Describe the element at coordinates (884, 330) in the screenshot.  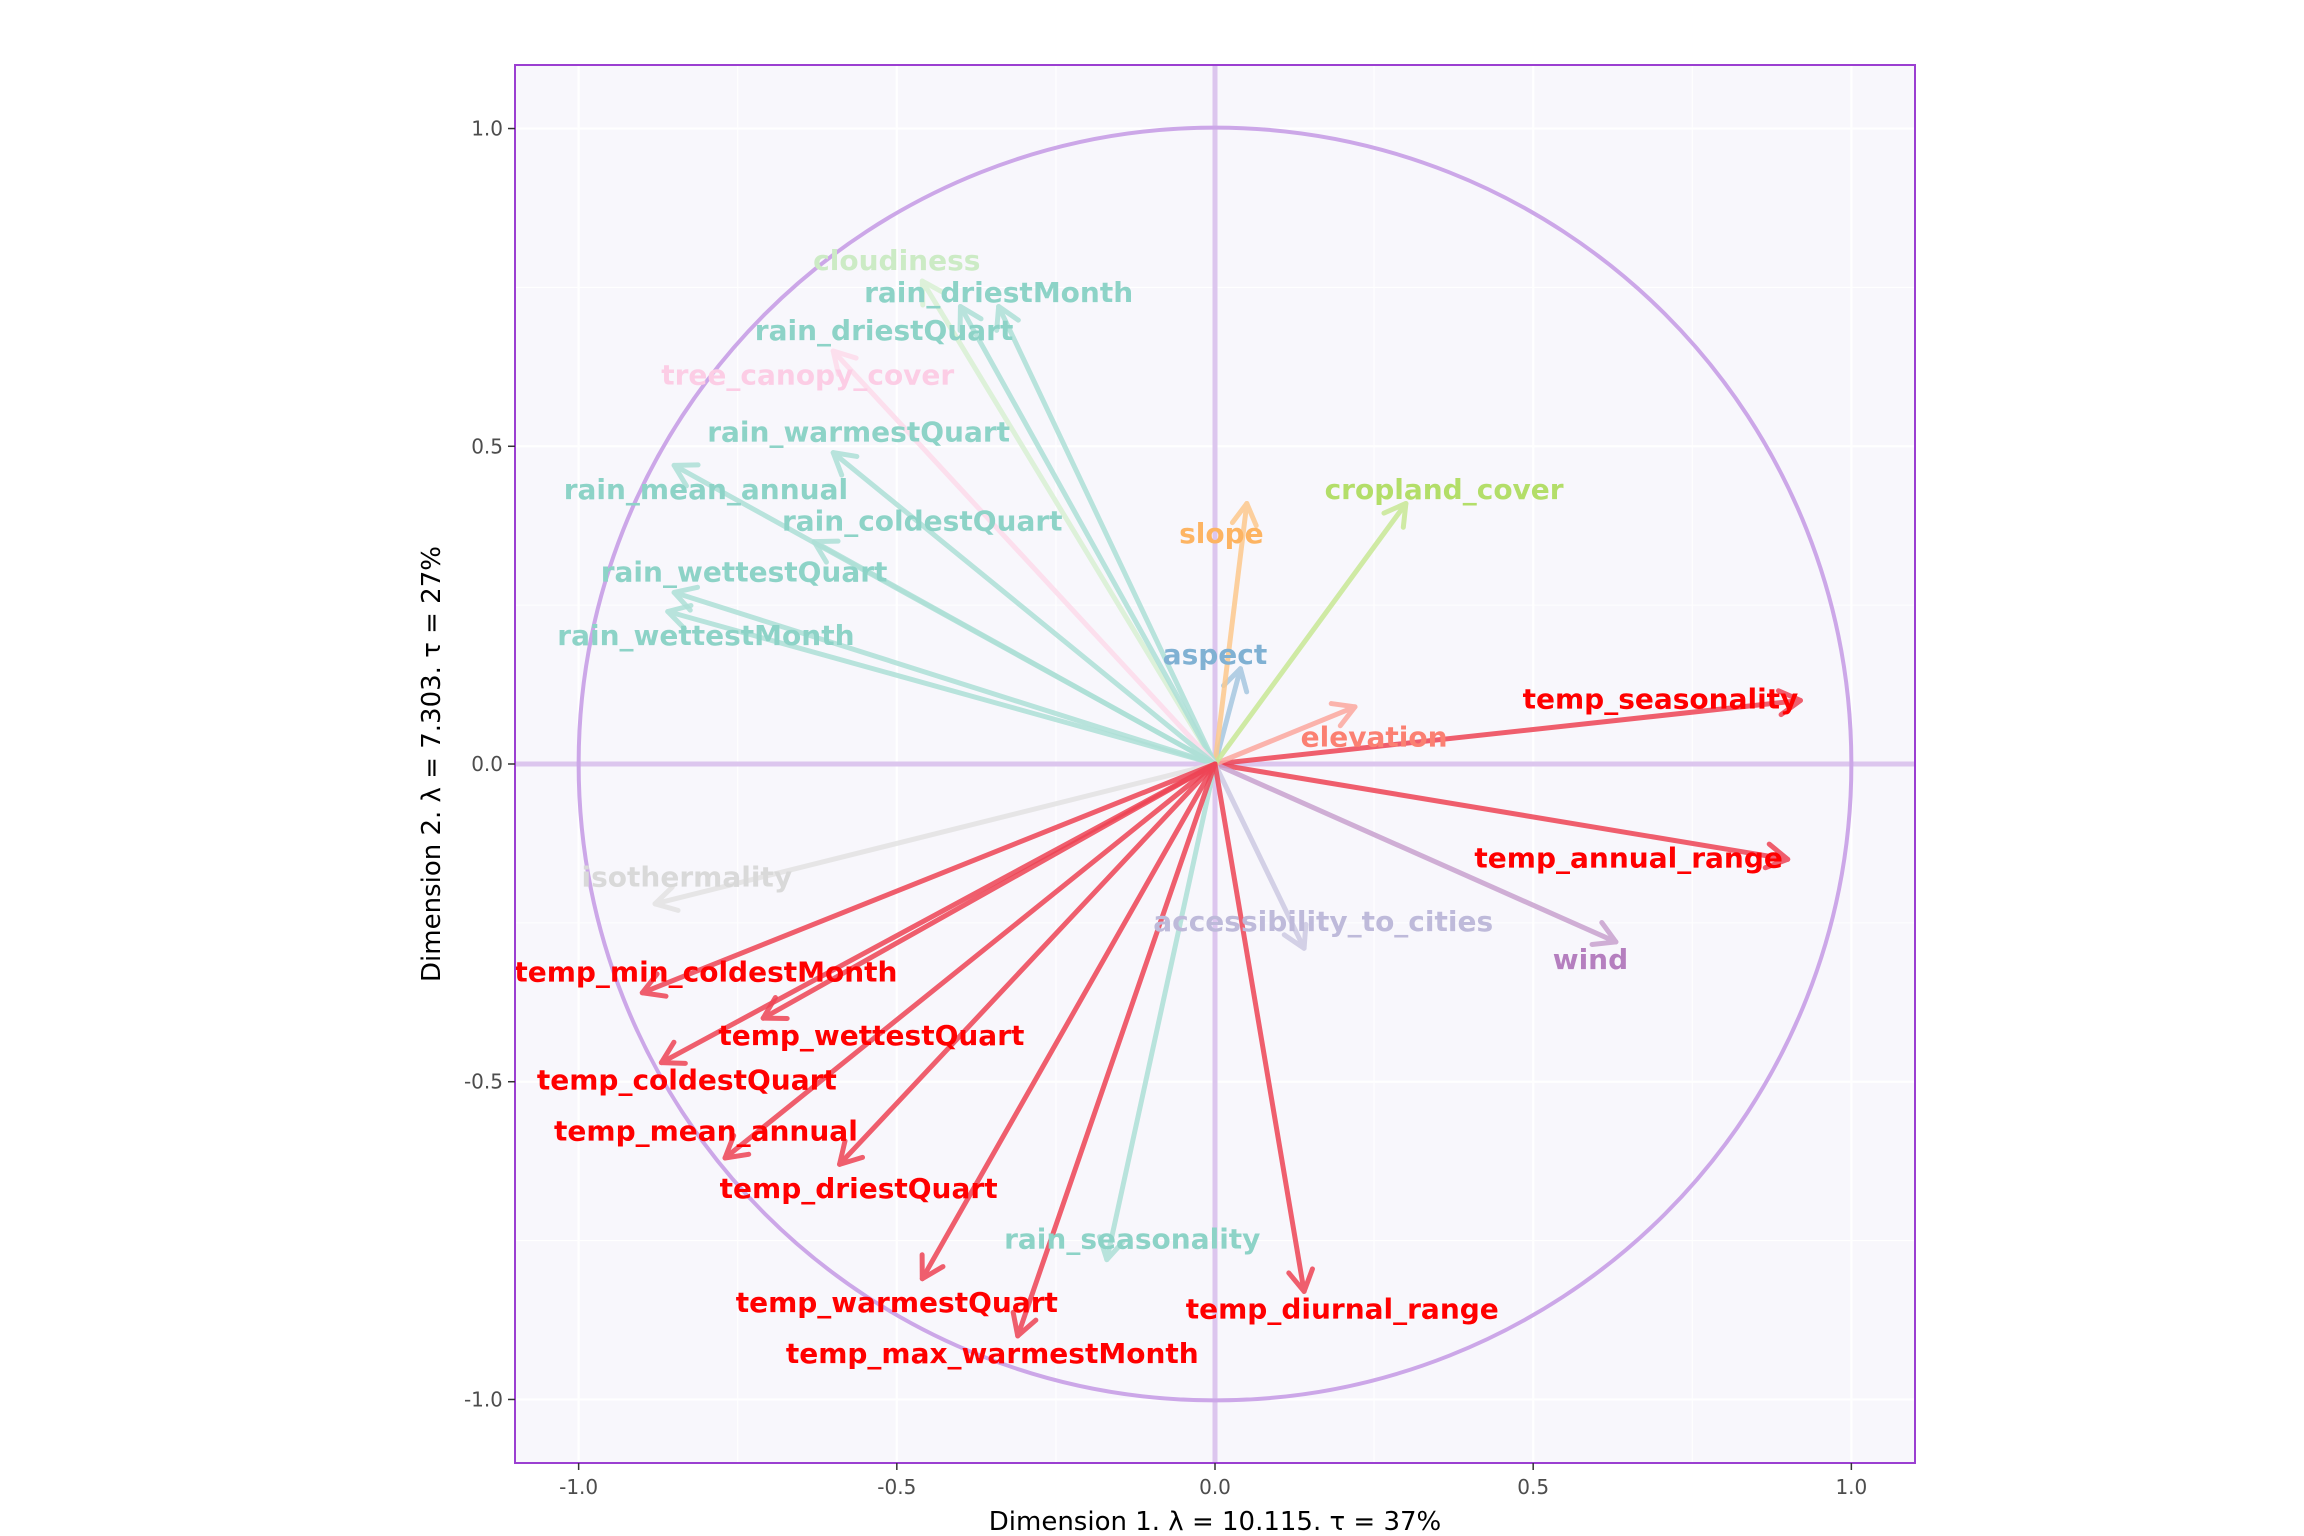
I see `vector-label-rain_driestQuart: rain_driestQuart` at that location.